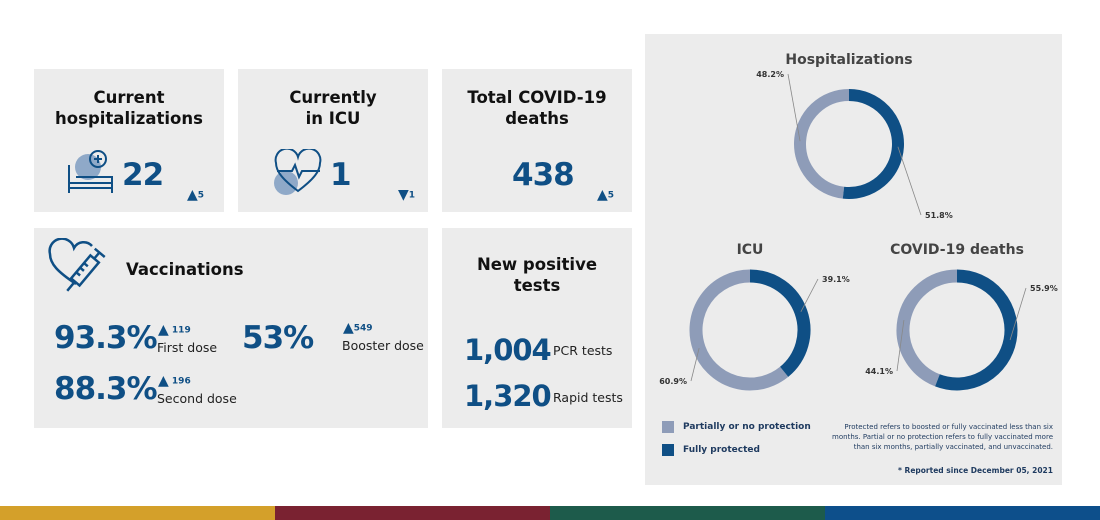 Image resolution: width=1100 pixels, height=520 pixels. I want to click on change-value: 119, so click(181, 330).